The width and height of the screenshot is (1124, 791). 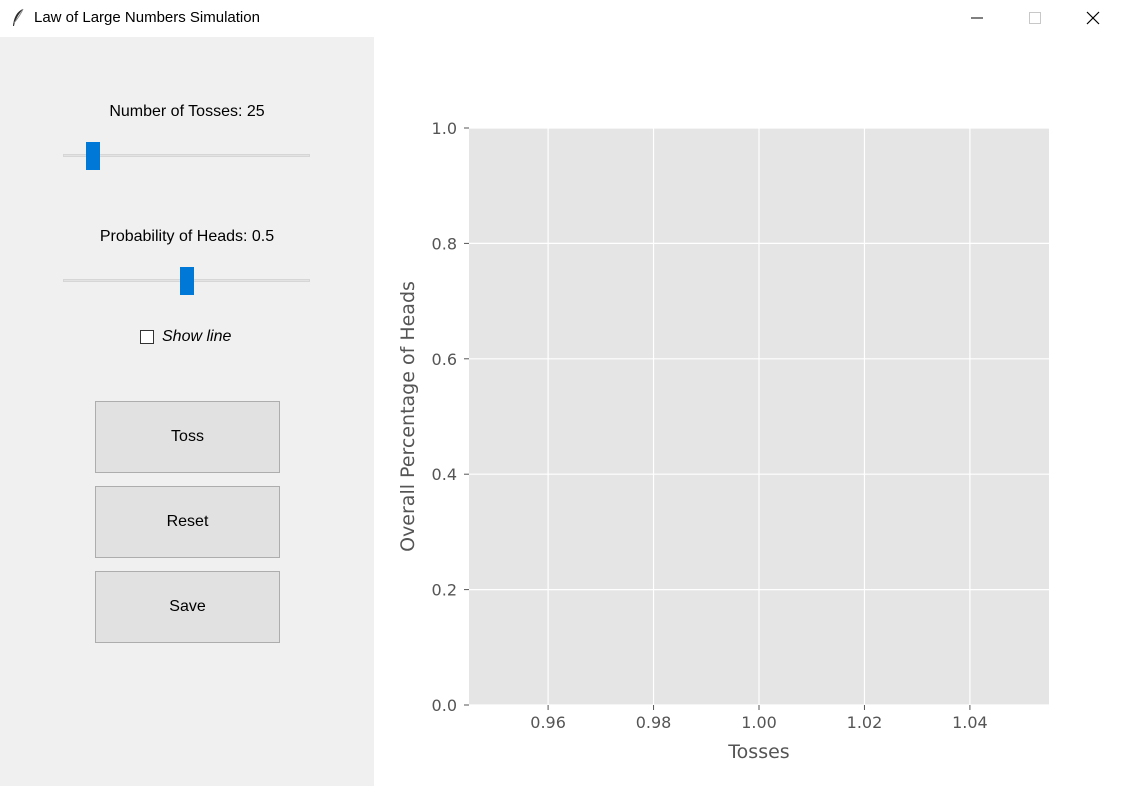 I want to click on probability-slider-thumb, so click(x=186, y=281).